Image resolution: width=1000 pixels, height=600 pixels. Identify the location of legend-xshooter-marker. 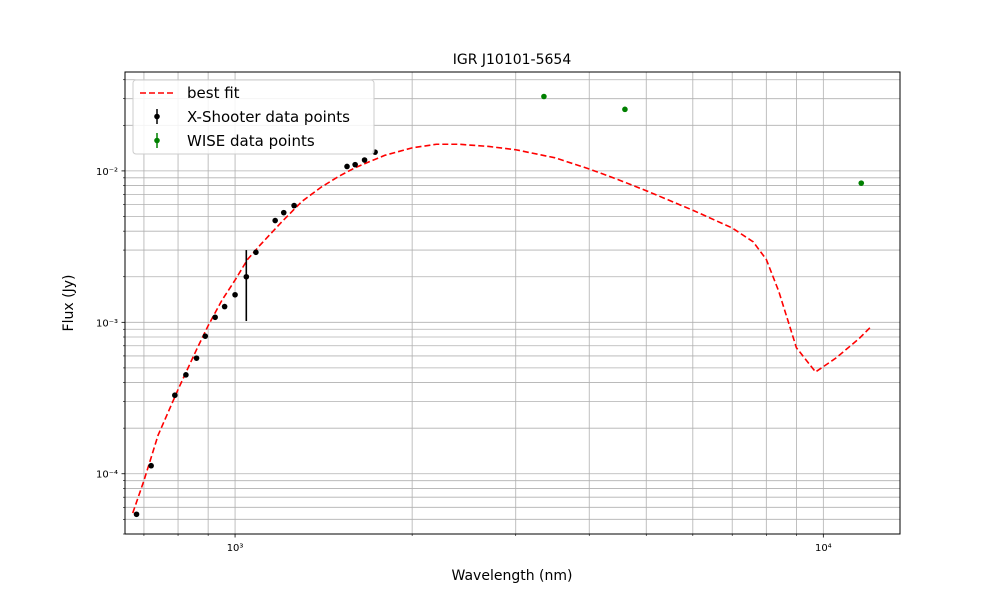
(157, 116).